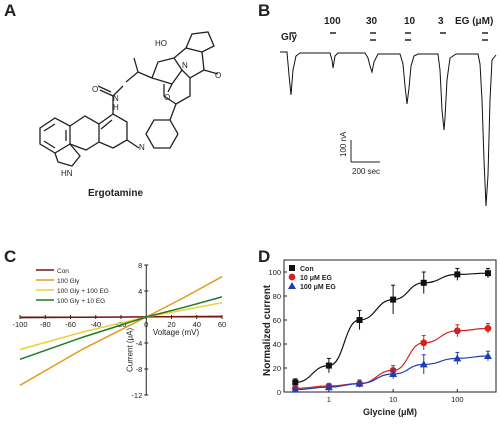  I want to click on atom-o-ring: O, so click(218, 75).